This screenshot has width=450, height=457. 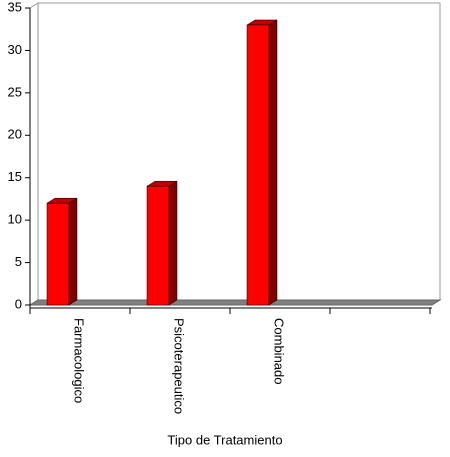 I want to click on y-tick-label: 25, so click(x=15, y=91).